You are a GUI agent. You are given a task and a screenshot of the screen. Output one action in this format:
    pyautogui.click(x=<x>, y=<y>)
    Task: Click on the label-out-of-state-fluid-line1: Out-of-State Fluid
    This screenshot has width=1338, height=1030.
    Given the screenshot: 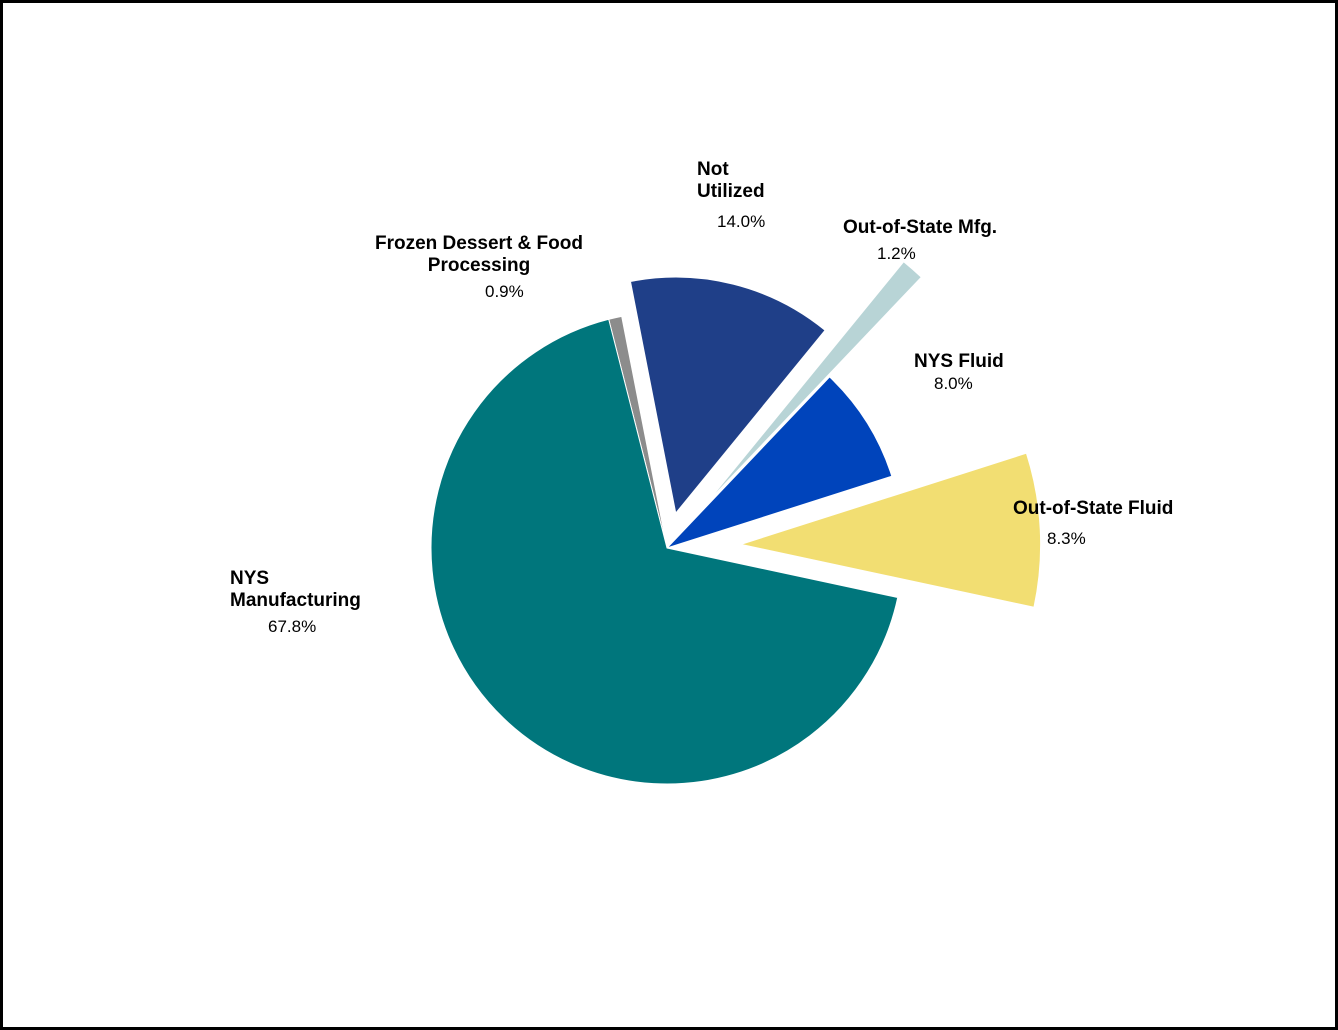 What is the action you would take?
    pyautogui.click(x=1093, y=508)
    